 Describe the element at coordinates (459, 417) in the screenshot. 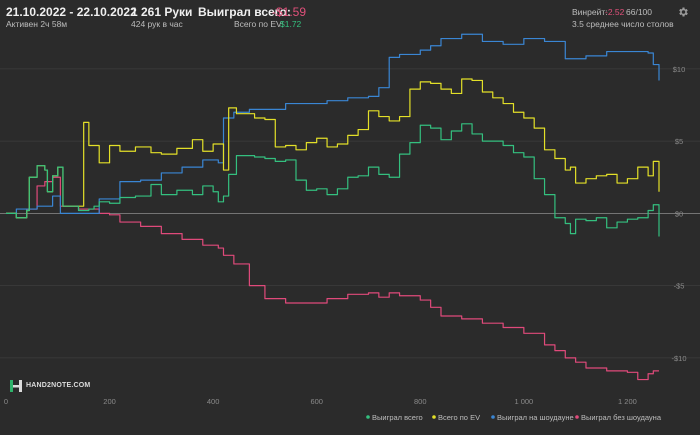

I see `legend-label: Всего по EV` at that location.